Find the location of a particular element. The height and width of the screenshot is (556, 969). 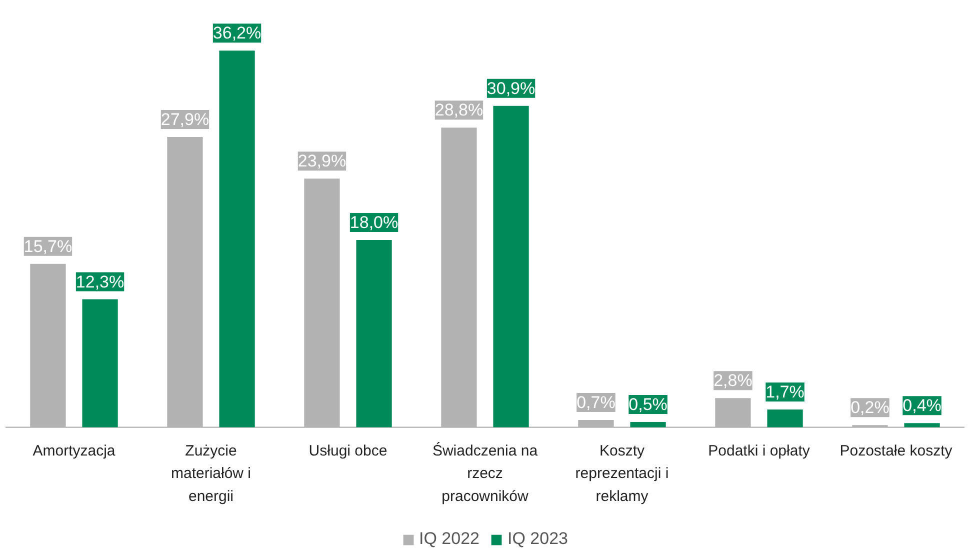

data-label: 36,2% is located at coordinates (237, 33).